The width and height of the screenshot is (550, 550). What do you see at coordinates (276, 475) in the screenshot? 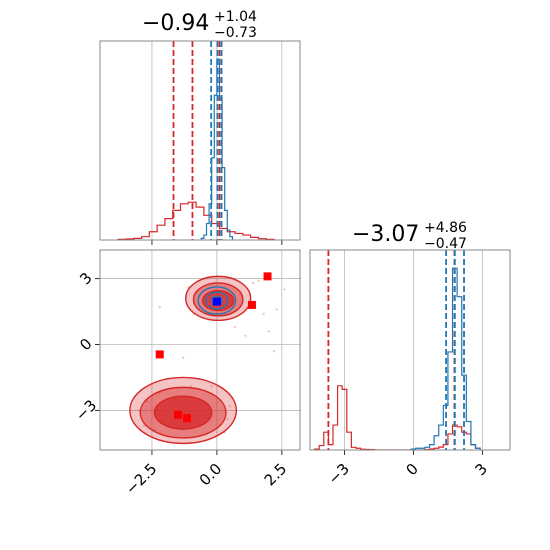
I see `bottom-left-x-ticklabel-2: 2.5` at bounding box center [276, 475].